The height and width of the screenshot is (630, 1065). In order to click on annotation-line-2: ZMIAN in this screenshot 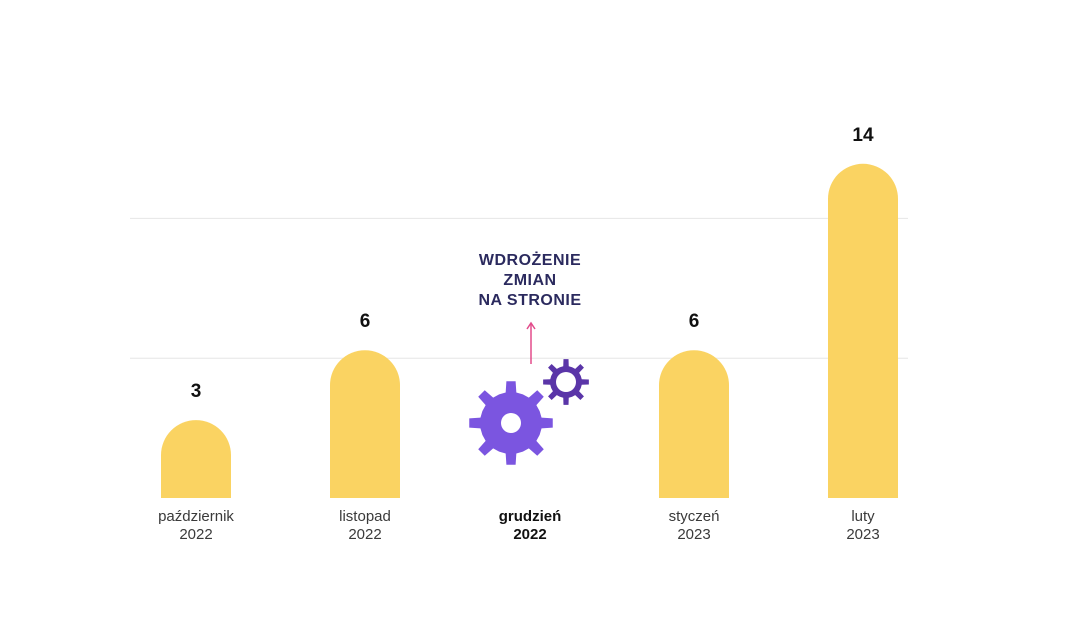, I will do `click(529, 280)`.